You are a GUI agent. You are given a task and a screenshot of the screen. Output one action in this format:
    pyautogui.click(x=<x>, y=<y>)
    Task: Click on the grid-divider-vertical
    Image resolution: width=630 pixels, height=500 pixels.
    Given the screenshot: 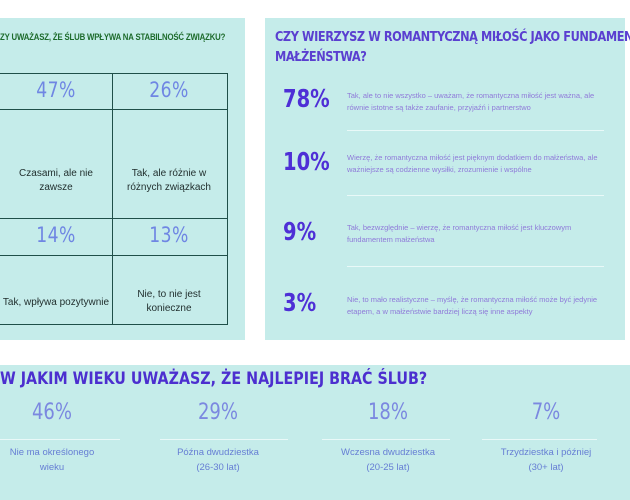 What is the action you would take?
    pyautogui.click(x=112, y=199)
    